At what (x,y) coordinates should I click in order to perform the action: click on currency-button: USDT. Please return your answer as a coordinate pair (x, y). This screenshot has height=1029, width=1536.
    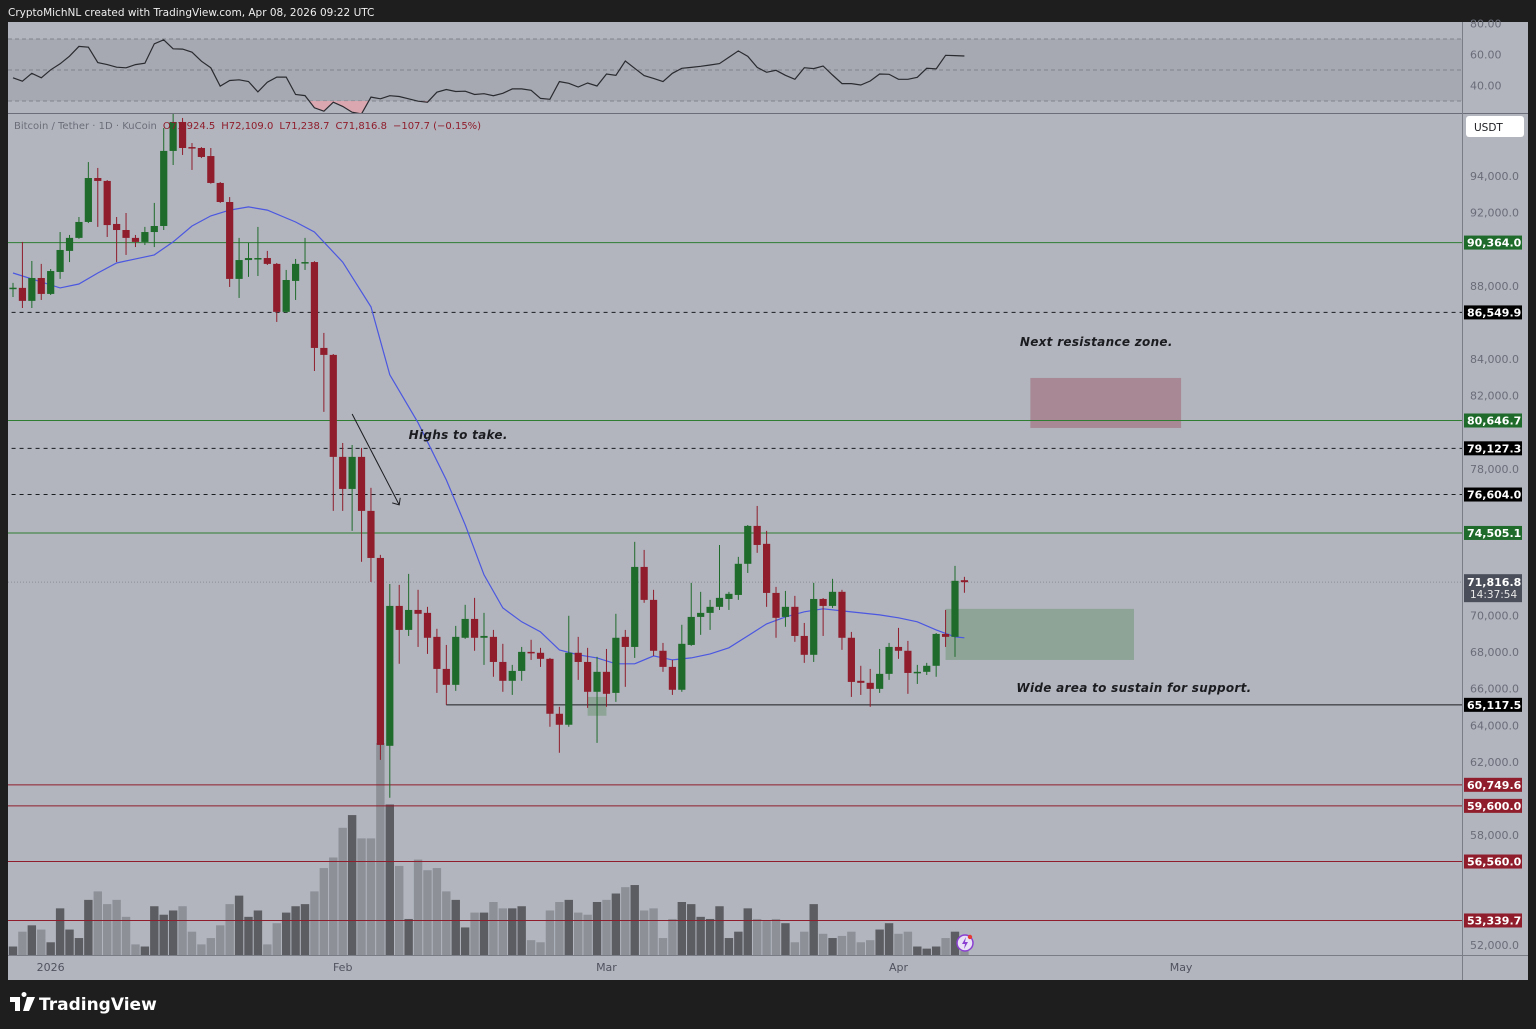
    Looking at the image, I should click on (1495, 126).